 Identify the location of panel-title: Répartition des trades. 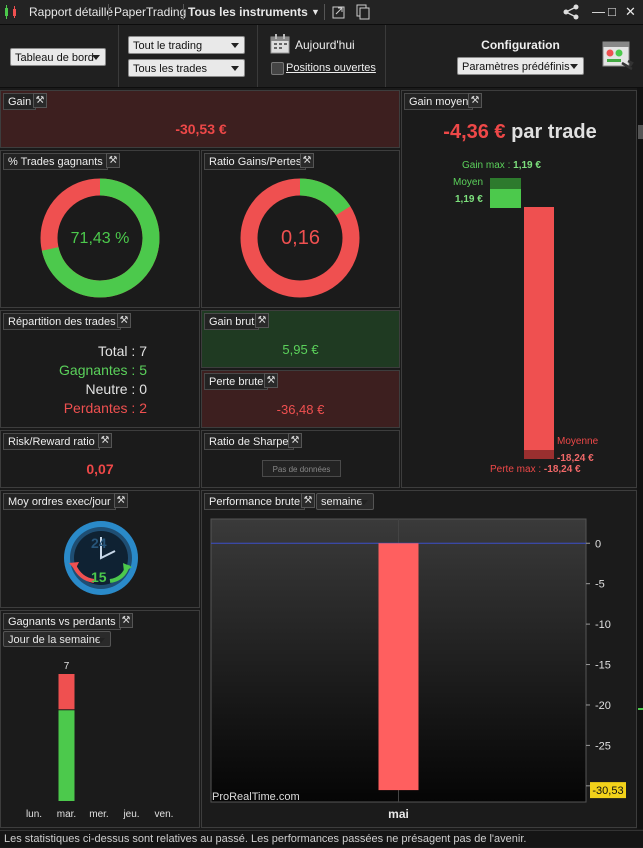
(62, 321).